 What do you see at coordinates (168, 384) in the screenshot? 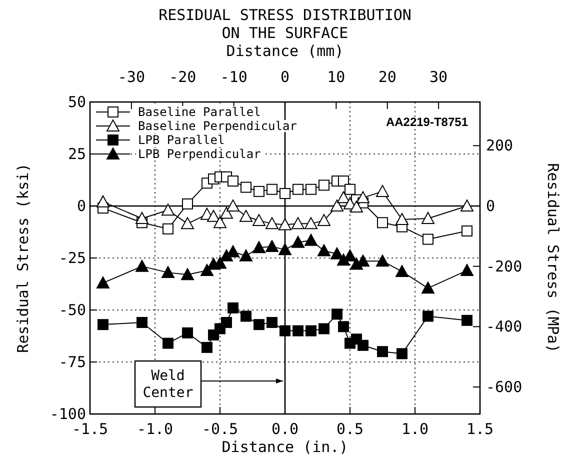
I see `annotation: Weld Center` at bounding box center [168, 384].